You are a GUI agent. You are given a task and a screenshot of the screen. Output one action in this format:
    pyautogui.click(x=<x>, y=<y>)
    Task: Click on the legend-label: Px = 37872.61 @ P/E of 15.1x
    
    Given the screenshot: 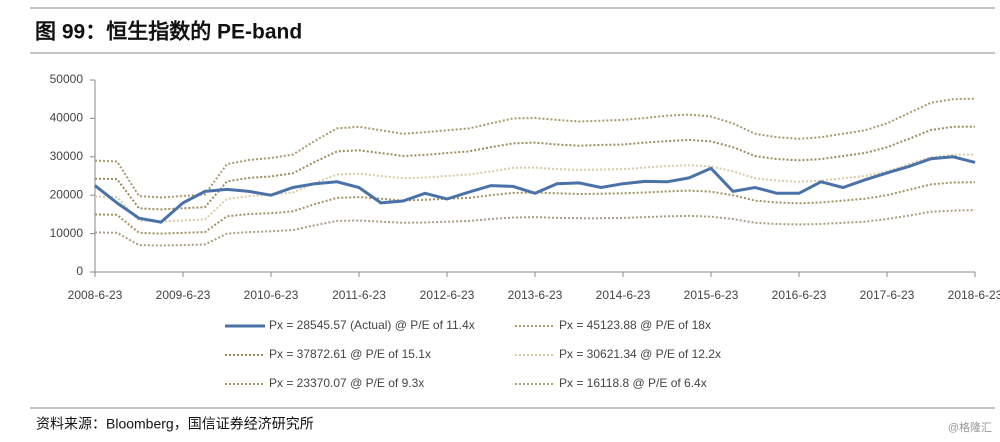 What is the action you would take?
    pyautogui.click(x=350, y=354)
    